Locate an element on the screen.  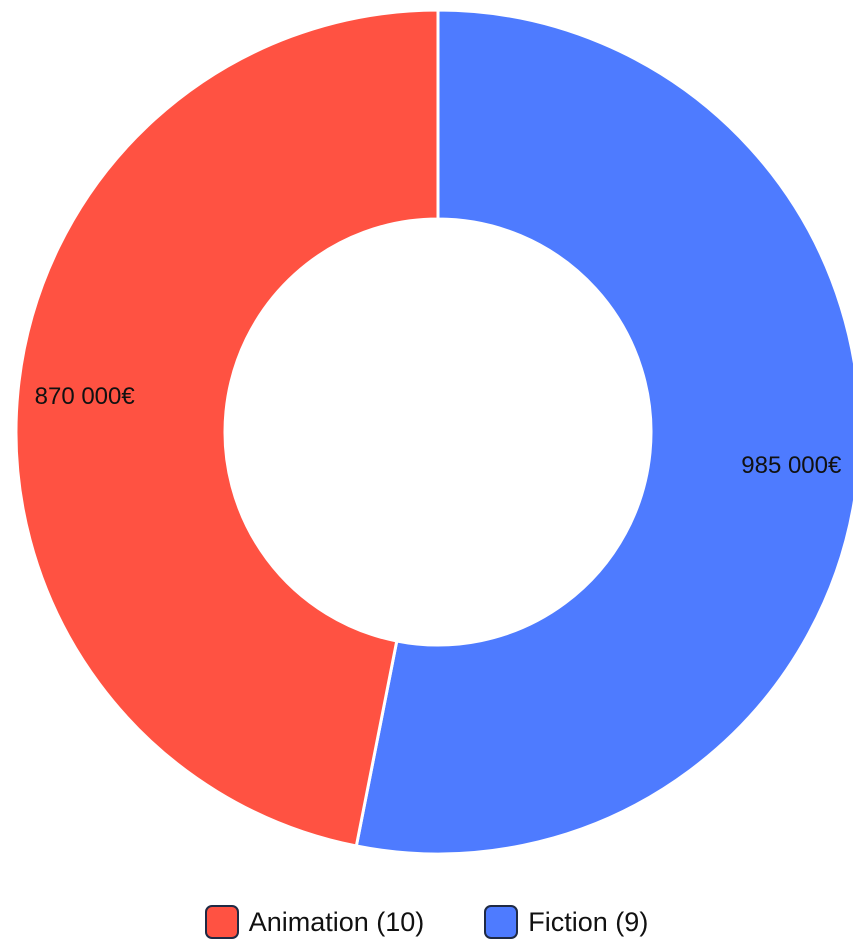
slice-label-animation: 870 000€ is located at coordinates (85, 396).